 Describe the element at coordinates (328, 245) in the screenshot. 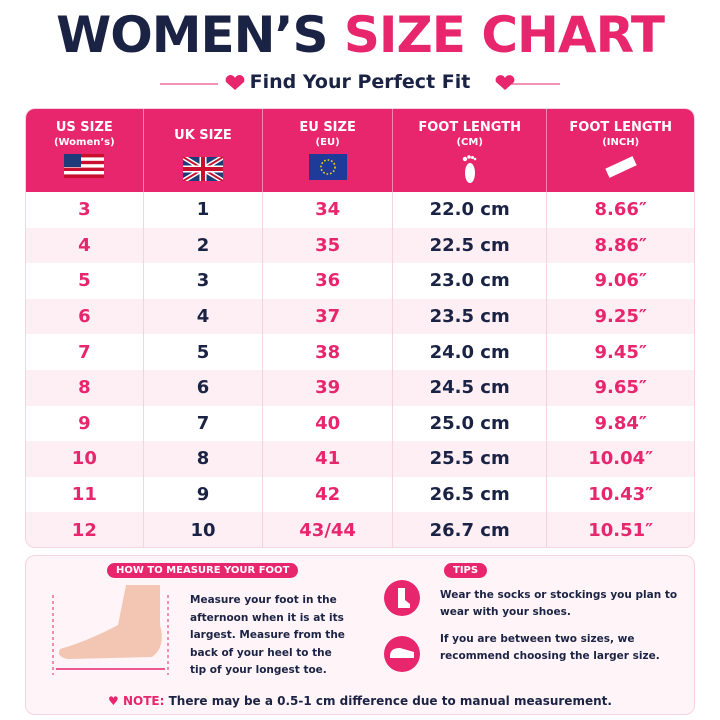

I see `table-cell: 35` at that location.